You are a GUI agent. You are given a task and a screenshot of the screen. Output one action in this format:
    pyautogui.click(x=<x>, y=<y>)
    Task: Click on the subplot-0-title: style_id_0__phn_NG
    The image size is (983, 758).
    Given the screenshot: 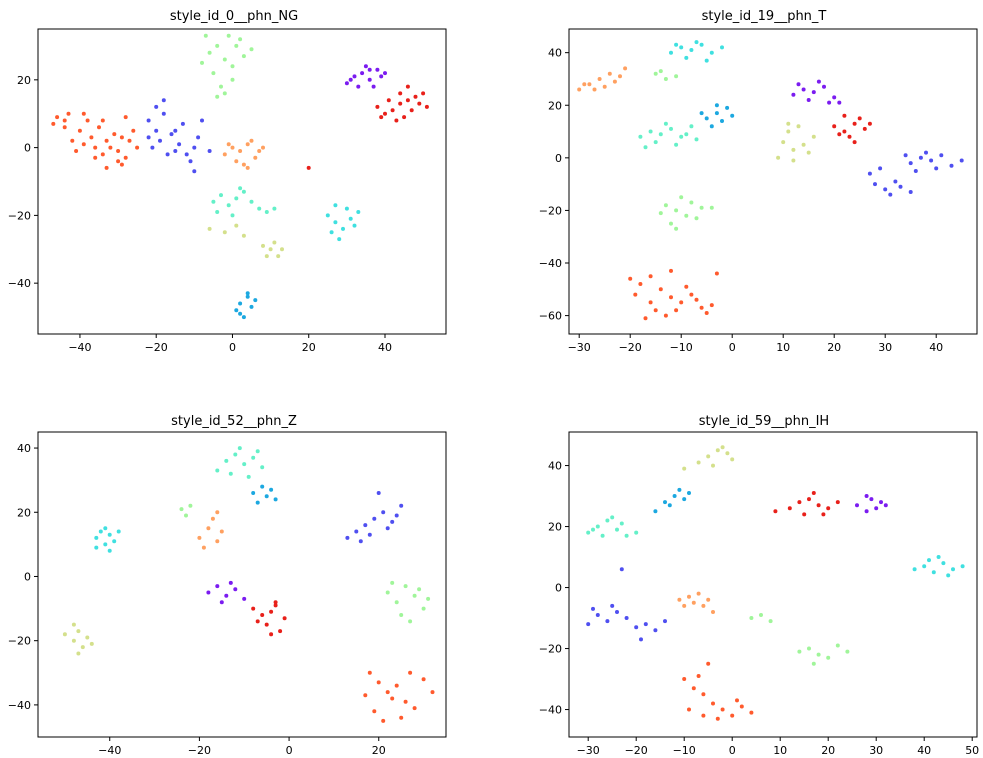 What is the action you would take?
    pyautogui.click(x=234, y=16)
    